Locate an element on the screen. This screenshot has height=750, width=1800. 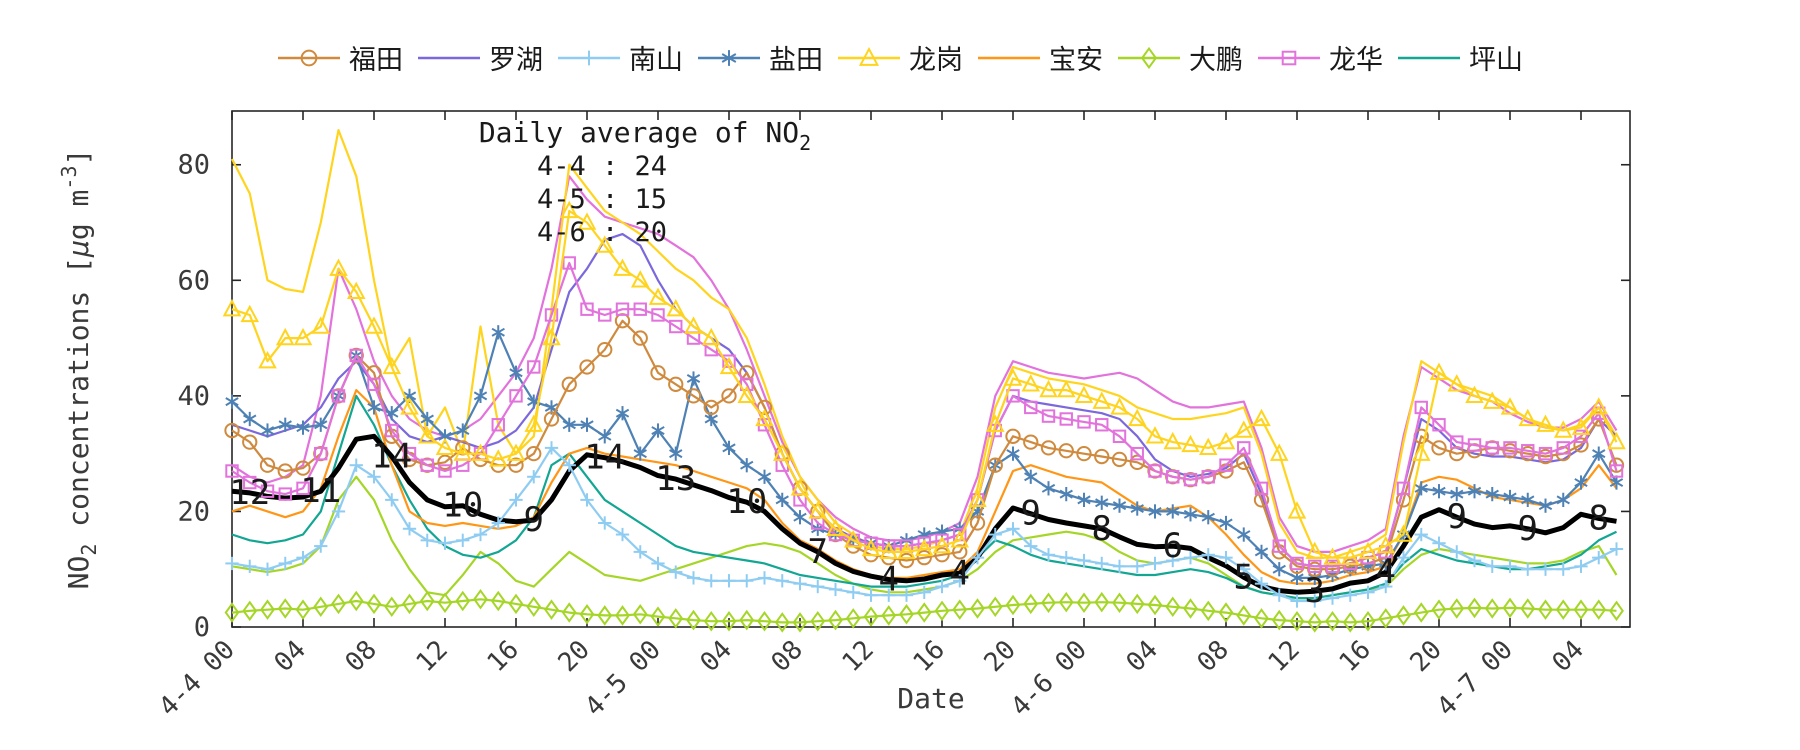
x-axis-label: Date is located at coordinates (930, 698).